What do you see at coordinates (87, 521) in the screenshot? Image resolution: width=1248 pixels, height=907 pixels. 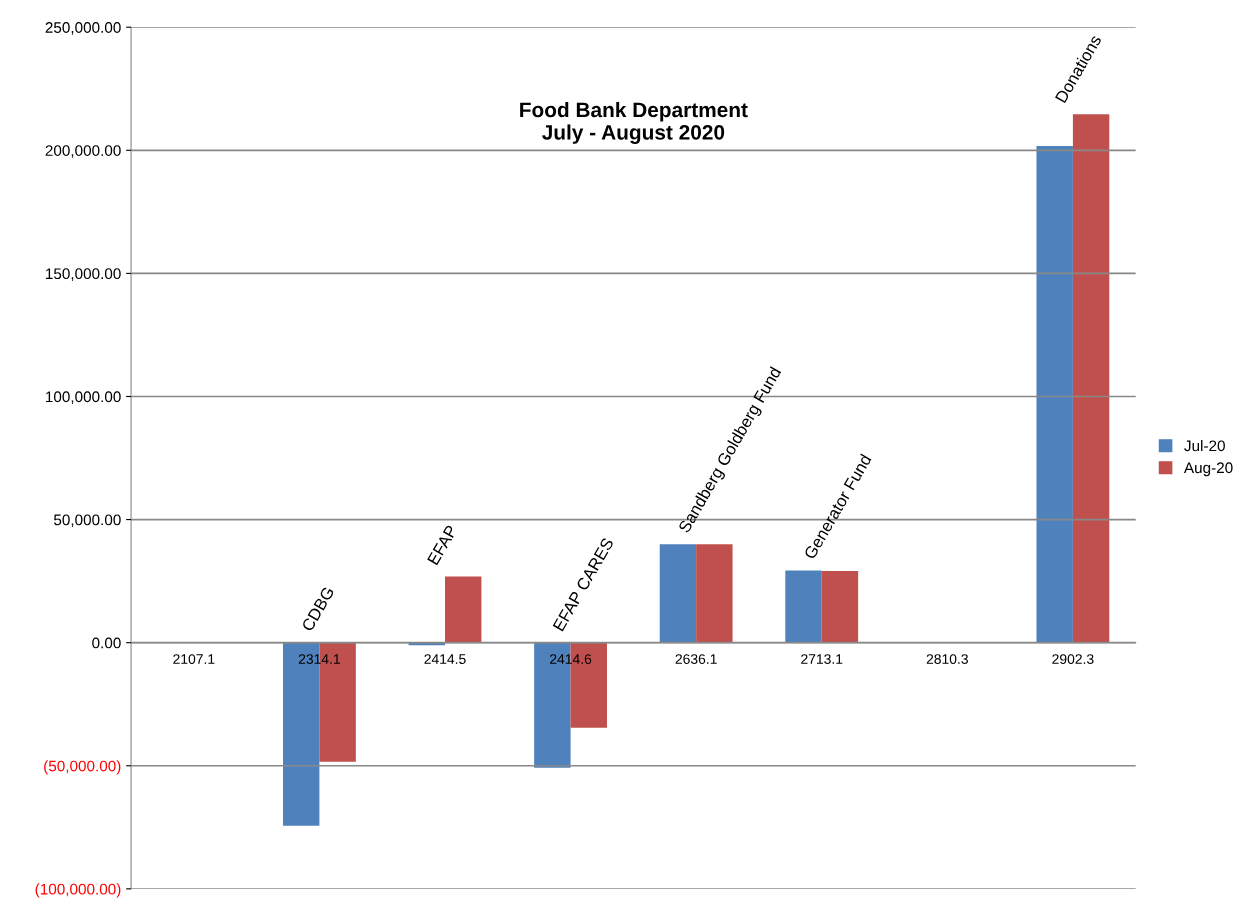 I see `y-tick-label: 50,000.00` at bounding box center [87, 521].